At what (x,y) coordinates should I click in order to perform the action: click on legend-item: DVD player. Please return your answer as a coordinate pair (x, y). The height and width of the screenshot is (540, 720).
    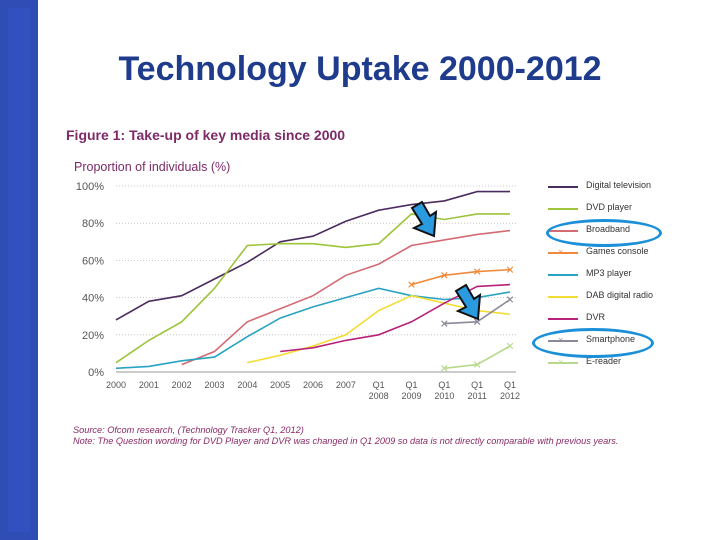
    Looking at the image, I should click on (623, 209).